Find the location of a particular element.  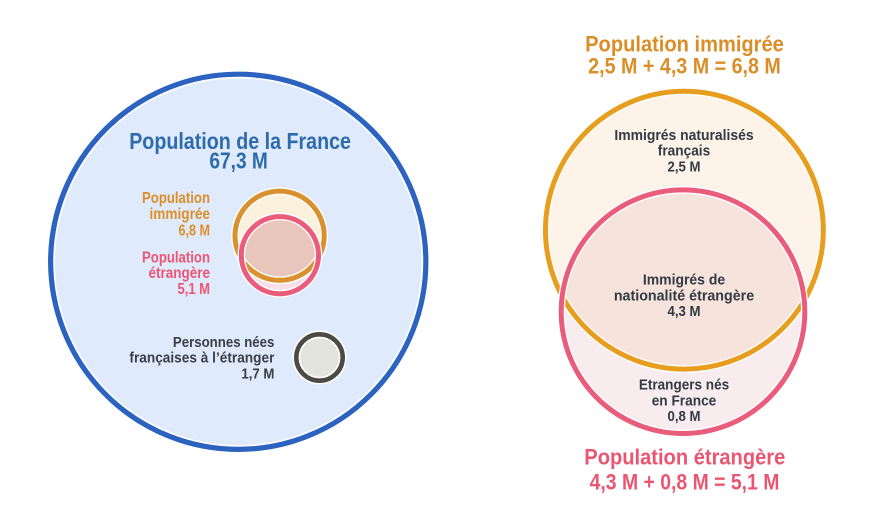

svg-text: 2,5 M is located at coordinates (684, 166).